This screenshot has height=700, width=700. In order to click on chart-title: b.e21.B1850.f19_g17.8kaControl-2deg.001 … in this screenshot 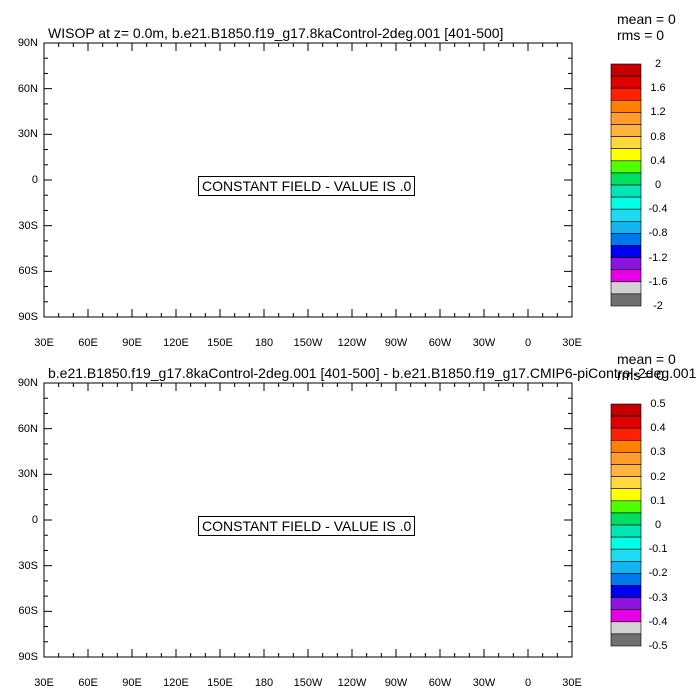, I will do `click(372, 373)`.